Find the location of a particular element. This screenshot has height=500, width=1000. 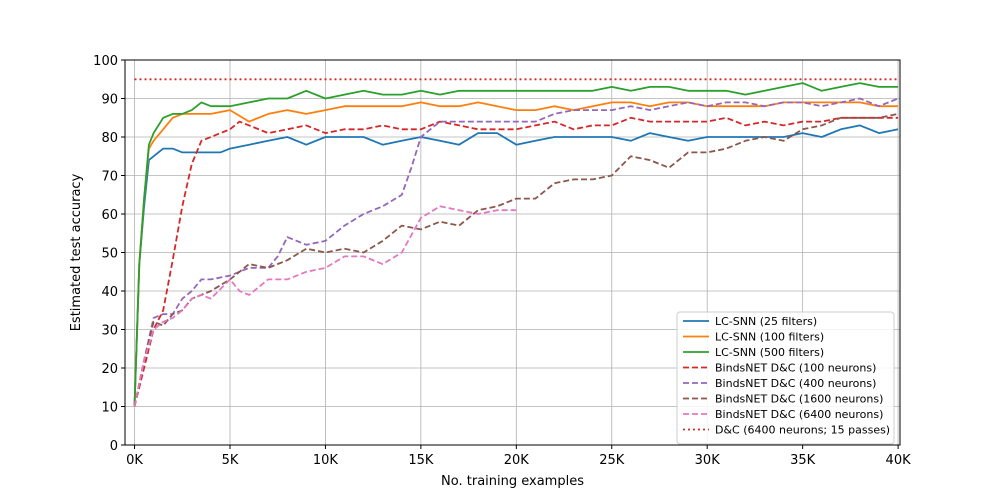

y-tick-label: 90 is located at coordinates (109, 100).